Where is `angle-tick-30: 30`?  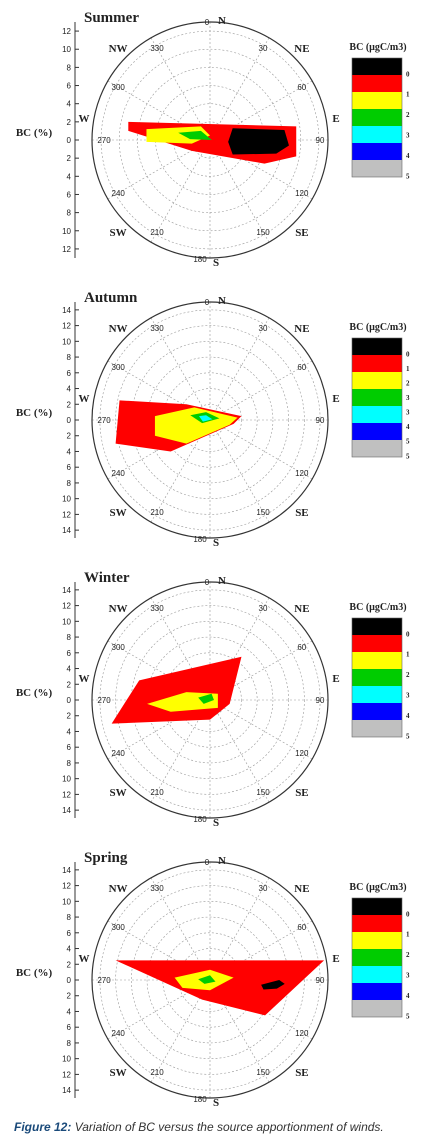 angle-tick-30: 30 is located at coordinates (263, 48).